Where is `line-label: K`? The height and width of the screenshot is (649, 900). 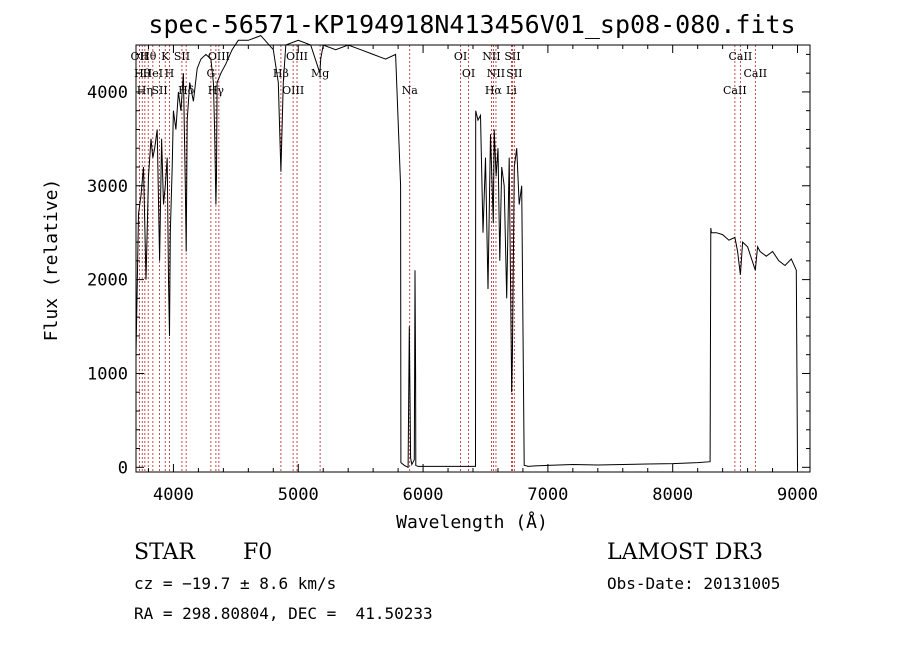 line-label: K is located at coordinates (165, 56).